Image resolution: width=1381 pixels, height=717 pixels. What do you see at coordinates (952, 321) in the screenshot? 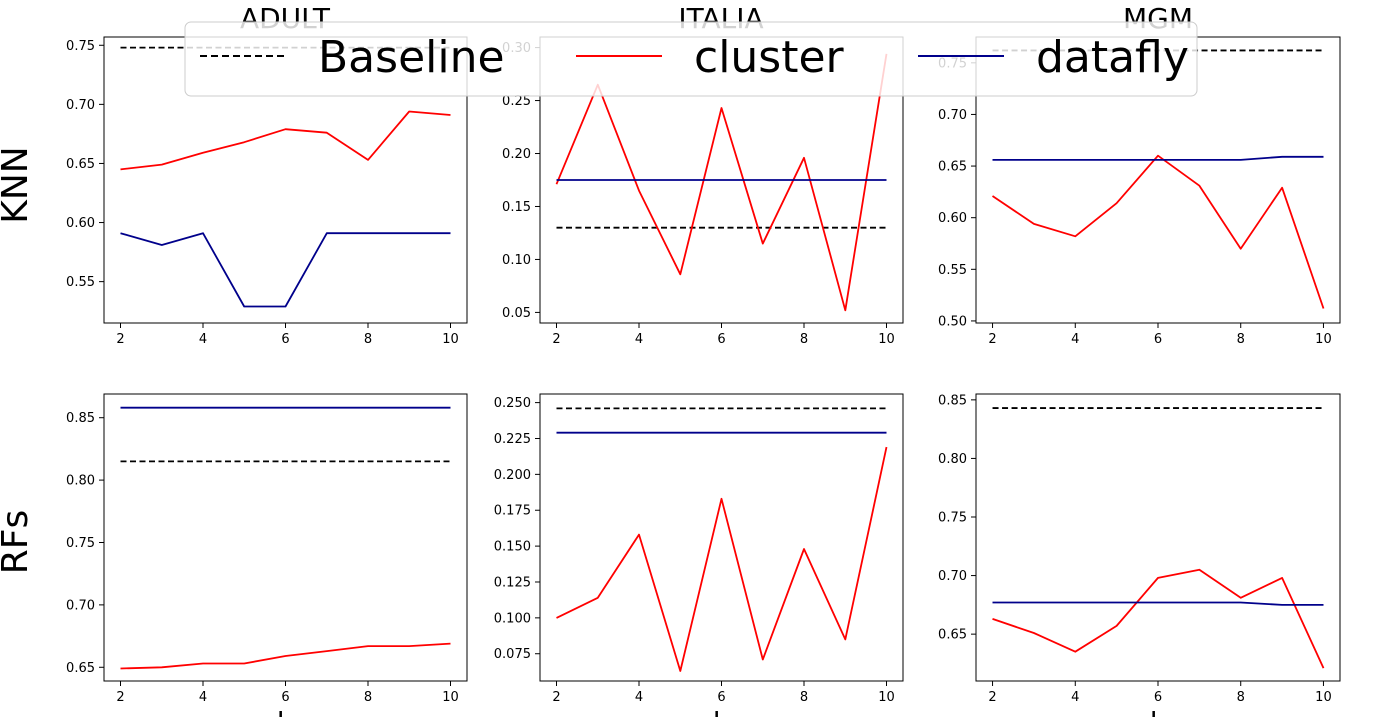
I see `y-tick-label: 0.50` at bounding box center [952, 321].